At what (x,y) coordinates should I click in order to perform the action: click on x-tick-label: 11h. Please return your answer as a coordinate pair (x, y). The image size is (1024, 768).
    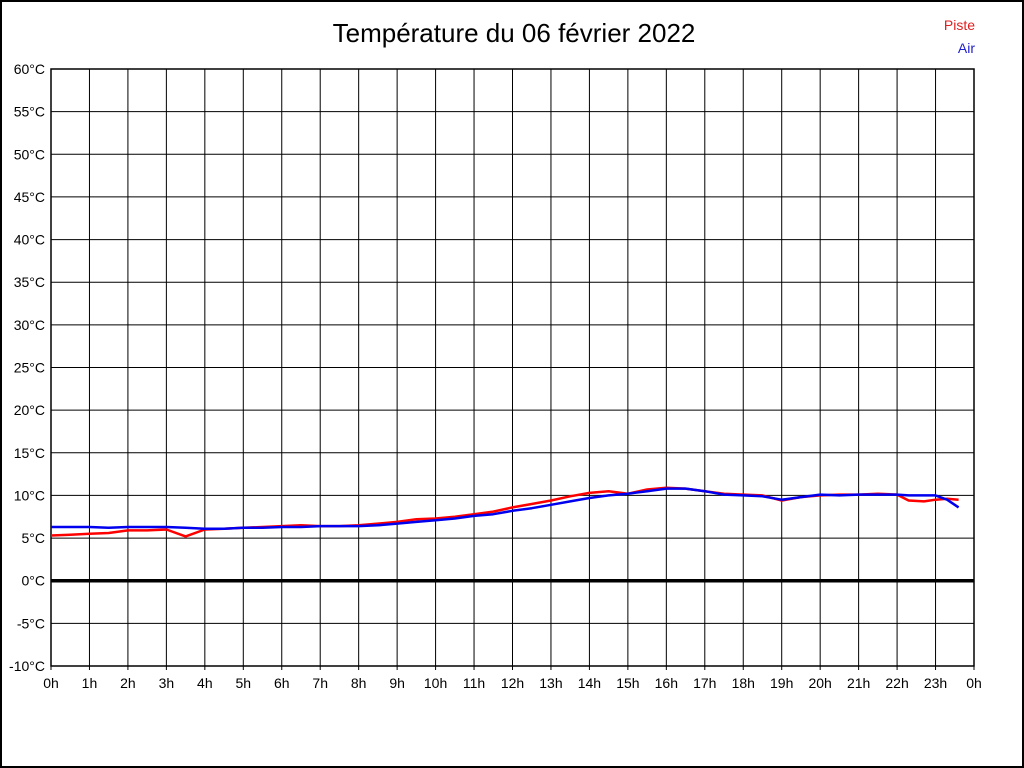
    Looking at the image, I should click on (474, 683).